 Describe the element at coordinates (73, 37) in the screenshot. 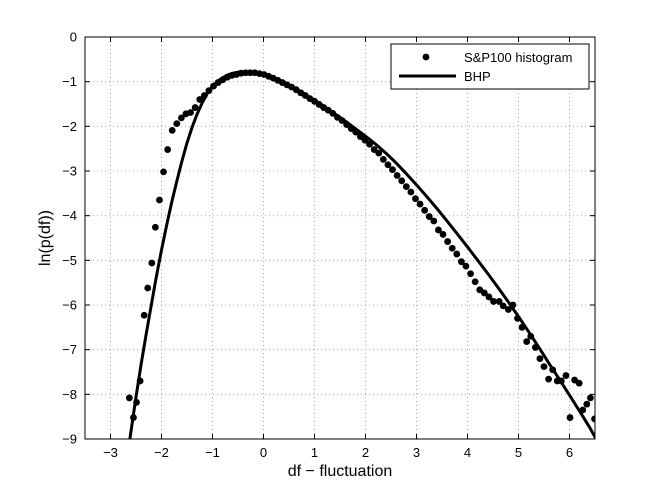

I see `y-tick-label: 0` at that location.